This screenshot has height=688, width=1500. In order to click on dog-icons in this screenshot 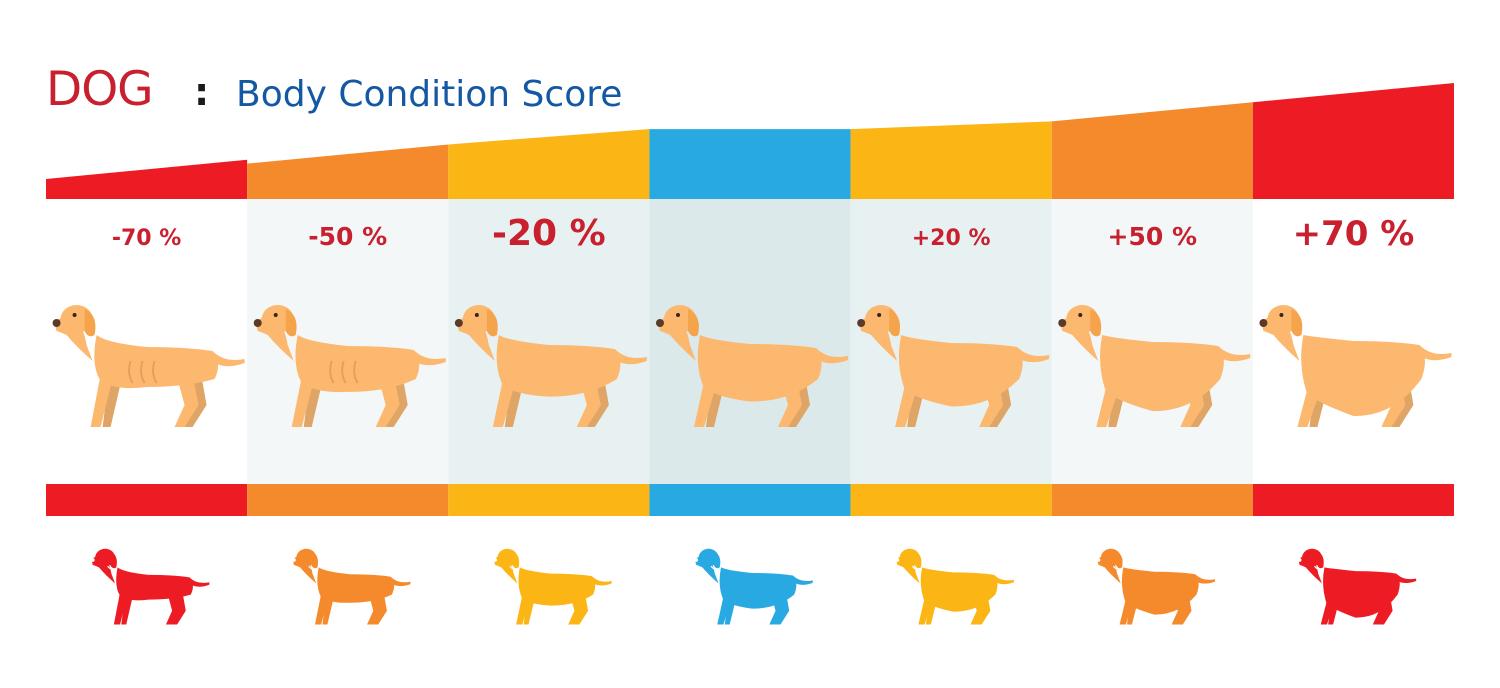, I will do `click(753, 586)`.